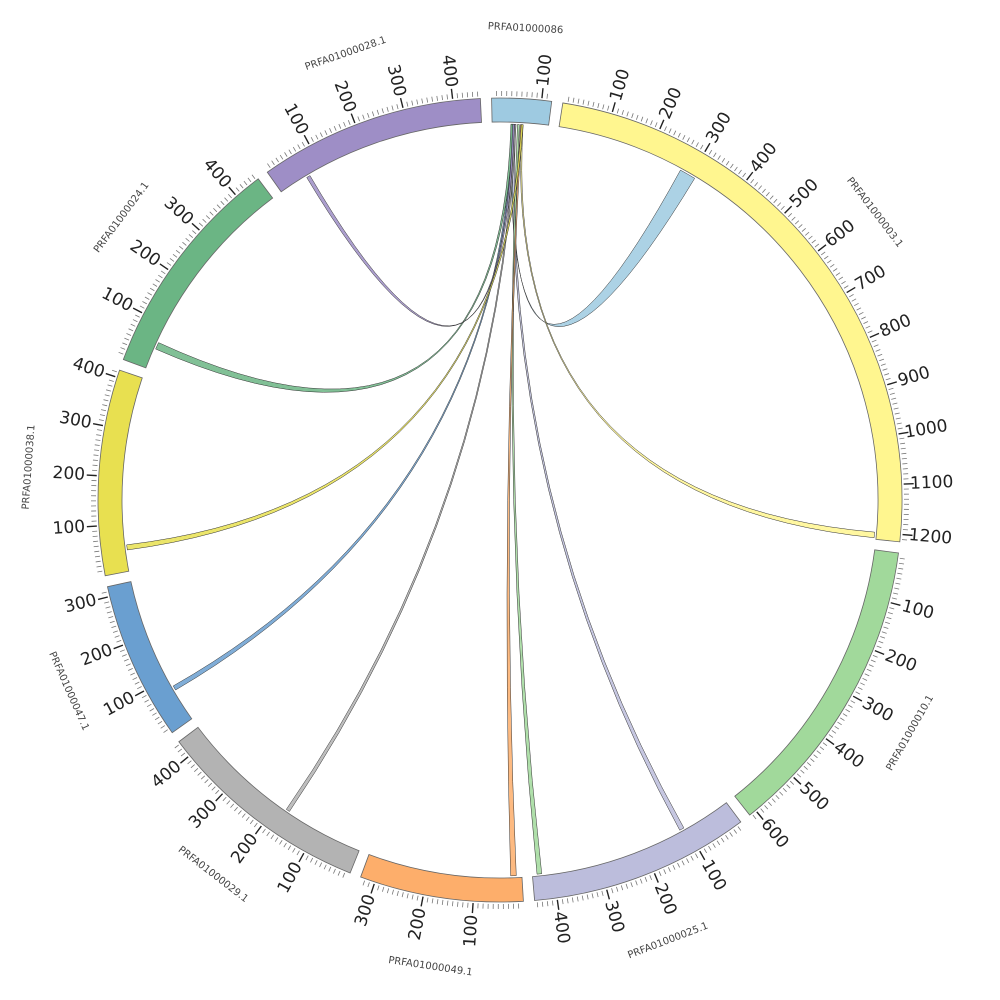 The image size is (1000, 1000). I want to click on link-ribbon-PRFA01000028.1, so click(410, 225).